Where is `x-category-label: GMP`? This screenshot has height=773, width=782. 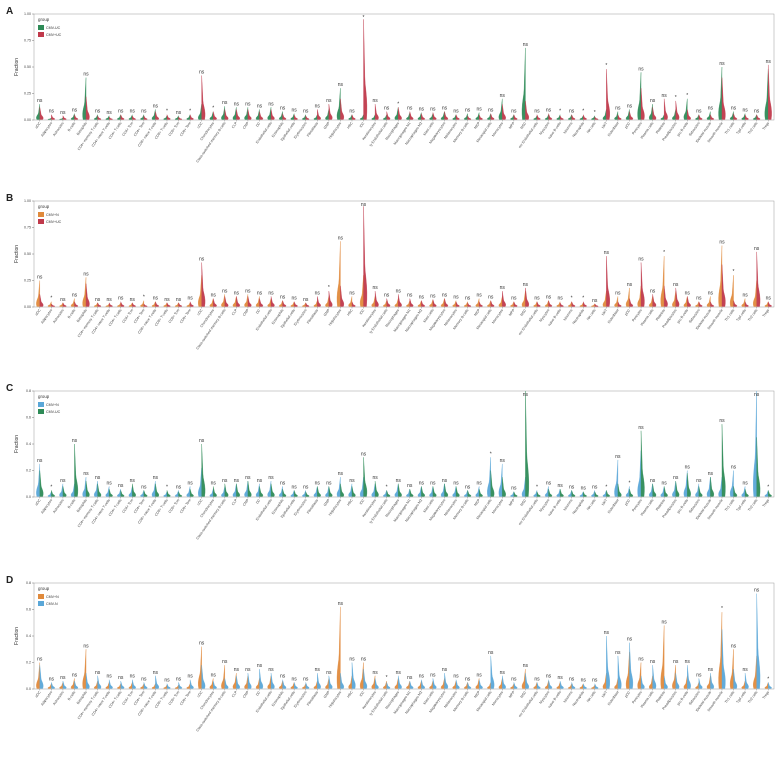
x-category-label: GMP is located at coordinates (327, 125).